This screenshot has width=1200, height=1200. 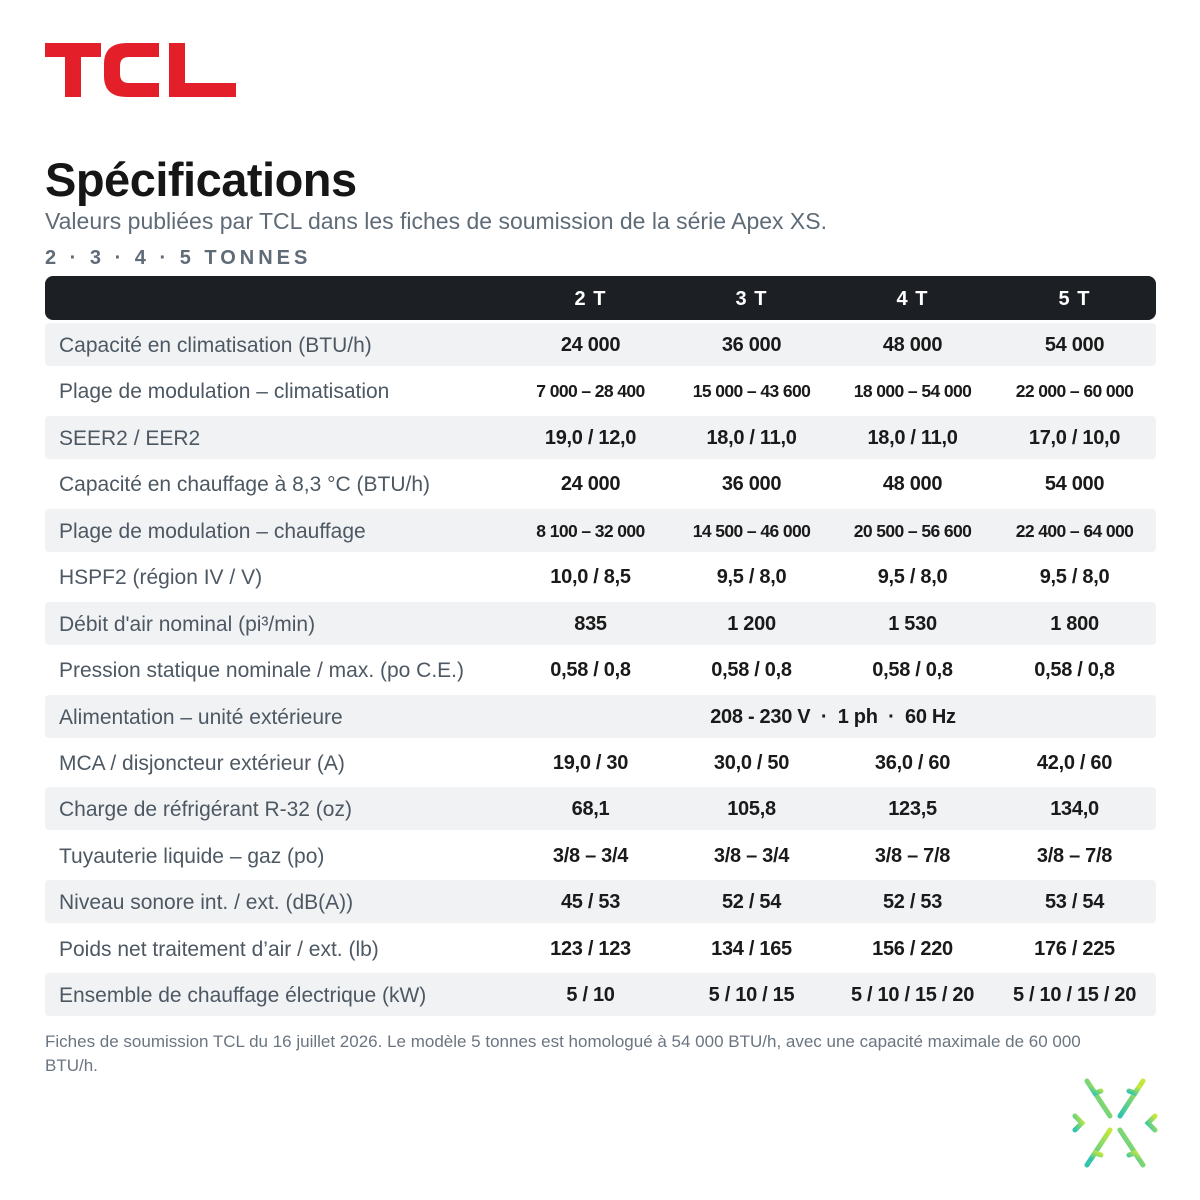 What do you see at coordinates (590, 762) in the screenshot?
I see `table-cell: 19,0 / 30` at bounding box center [590, 762].